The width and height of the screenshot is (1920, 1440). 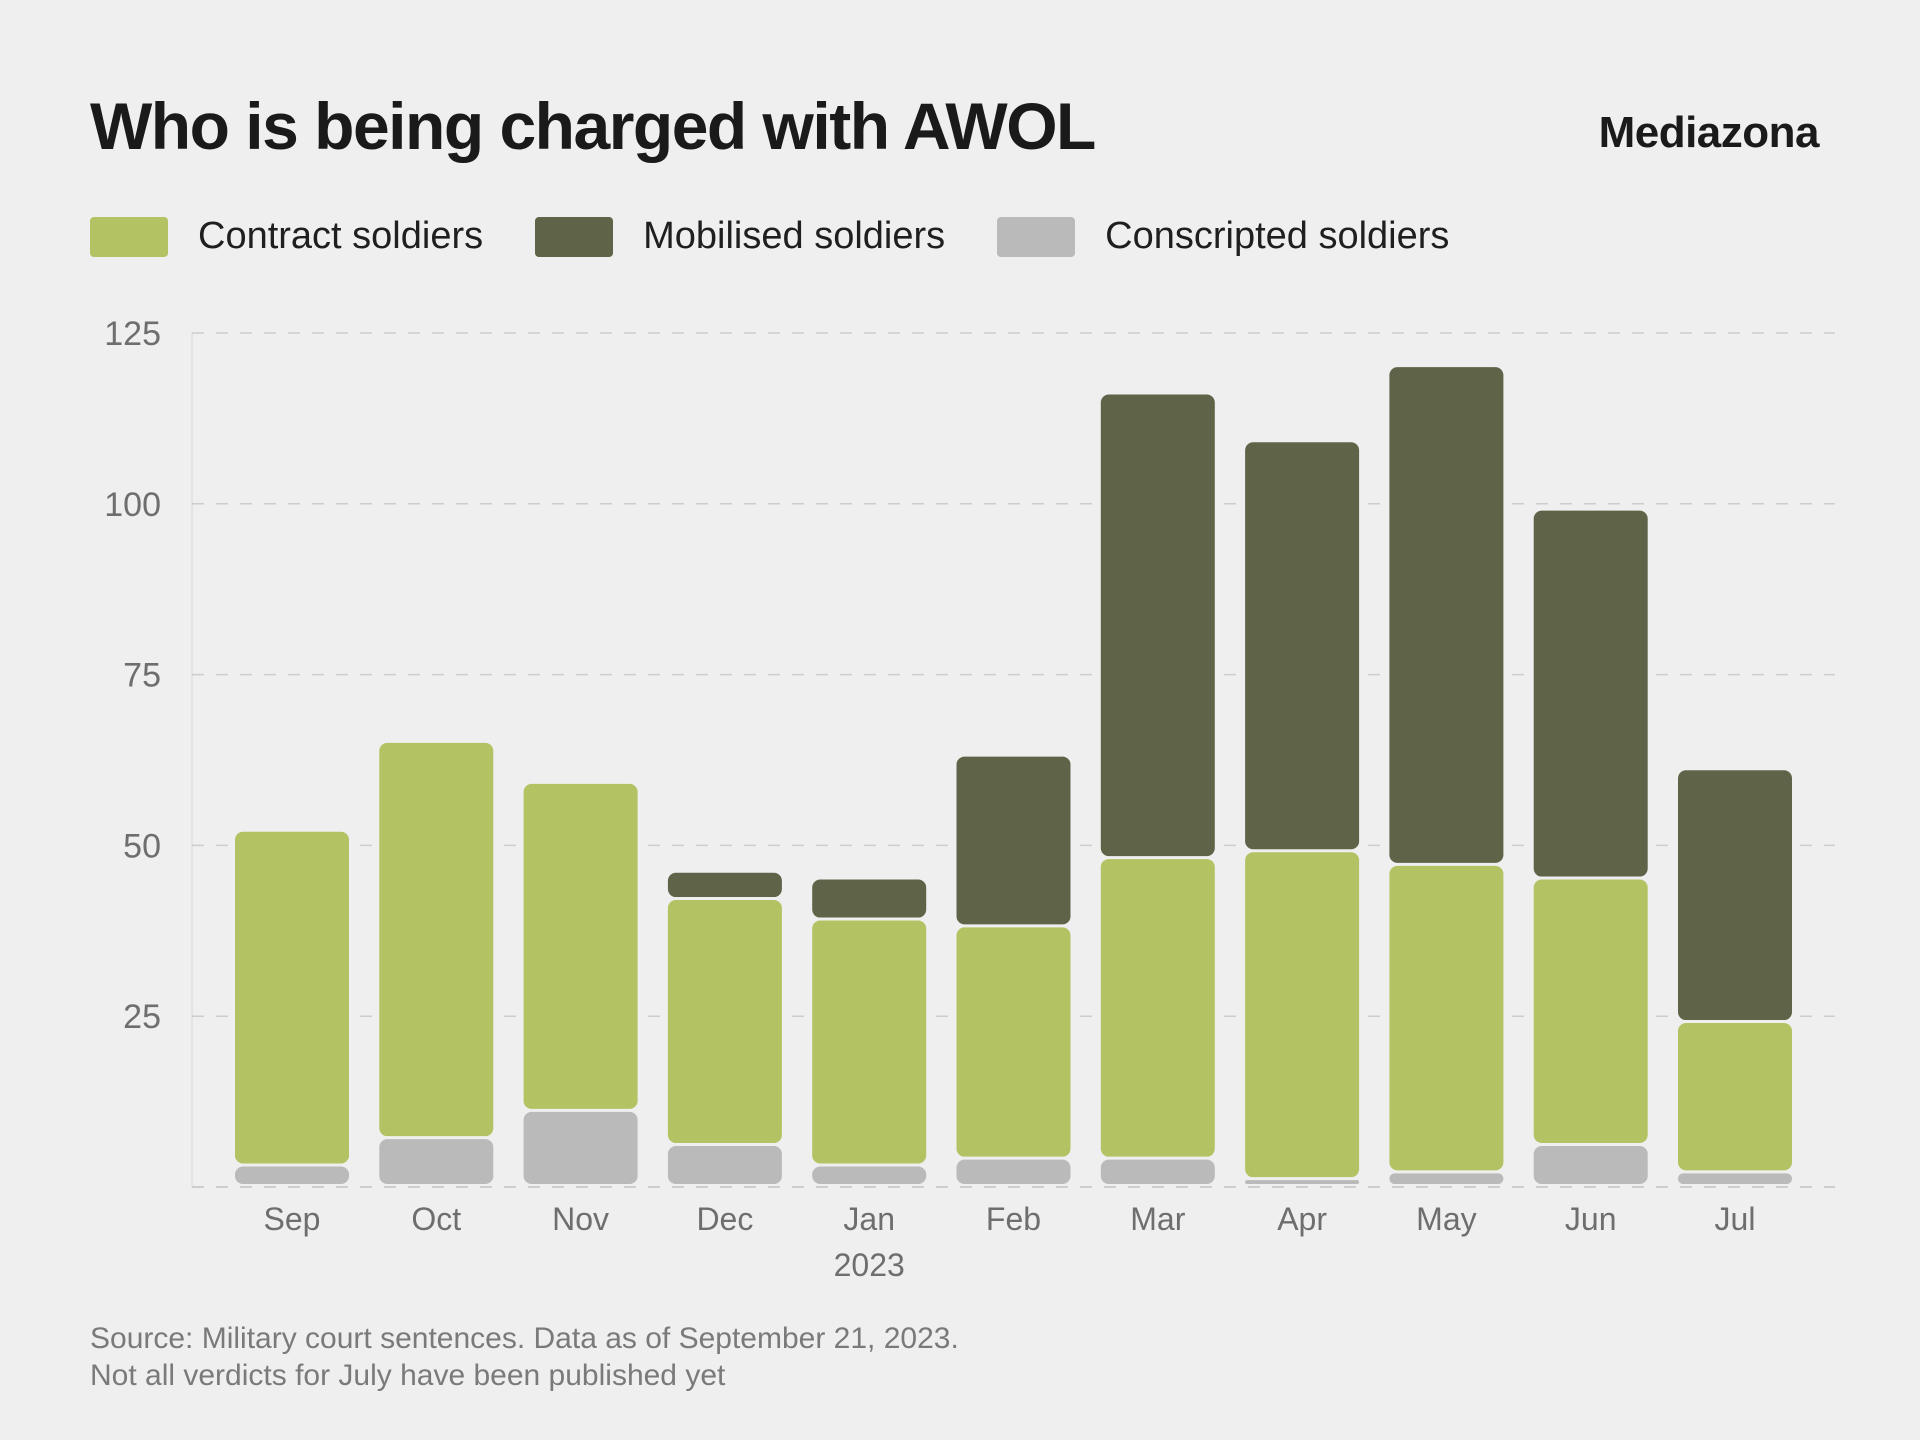 I want to click on chart-title: Who is being charged with AWOL, so click(x=593, y=126).